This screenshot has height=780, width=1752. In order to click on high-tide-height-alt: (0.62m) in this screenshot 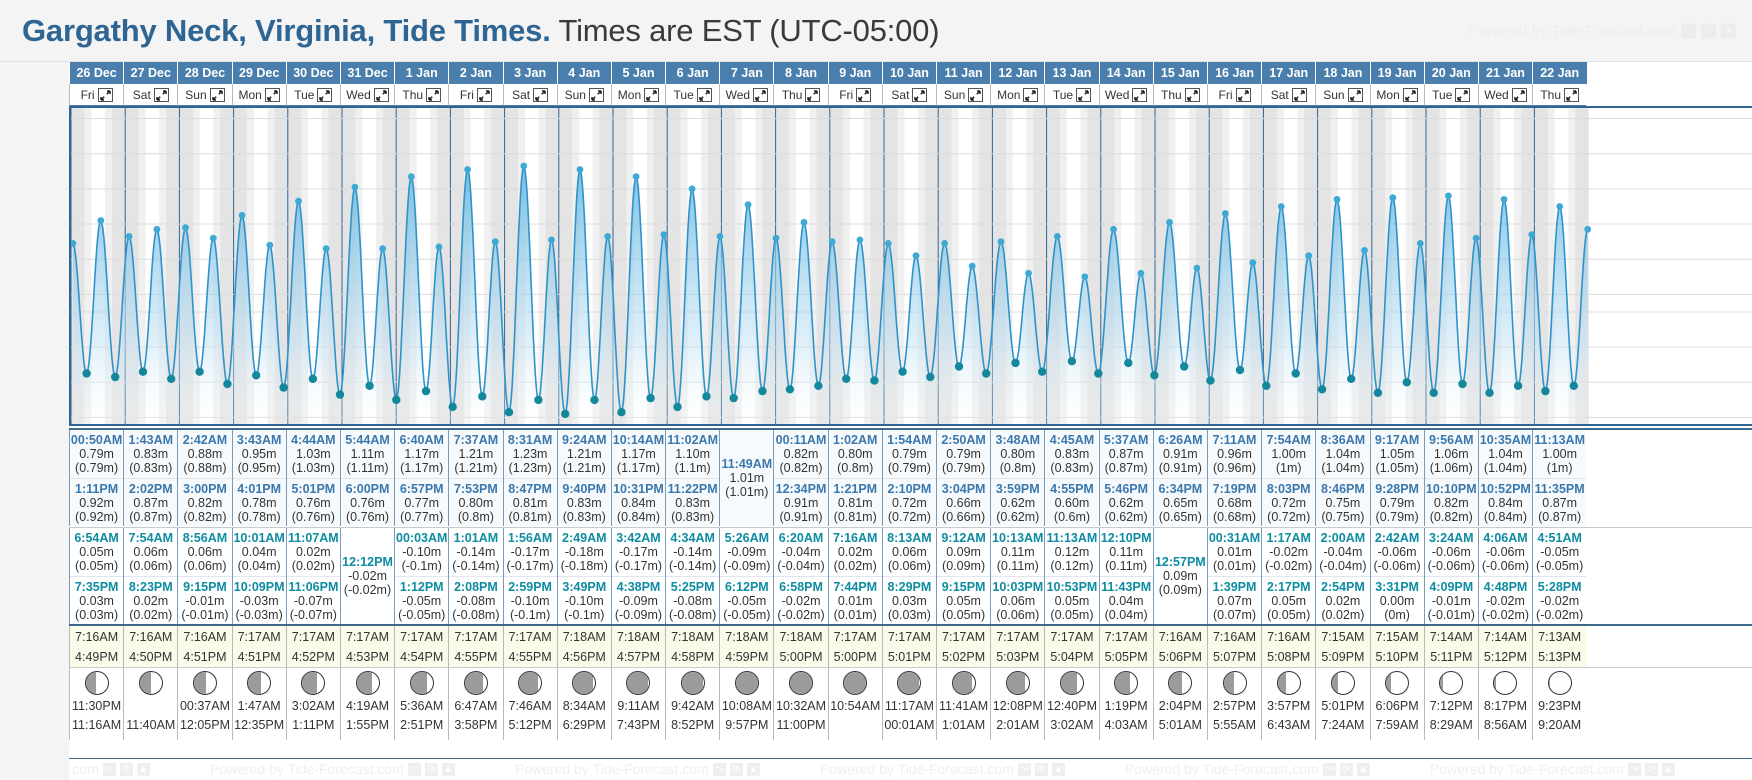, I will do `click(1018, 517)`.